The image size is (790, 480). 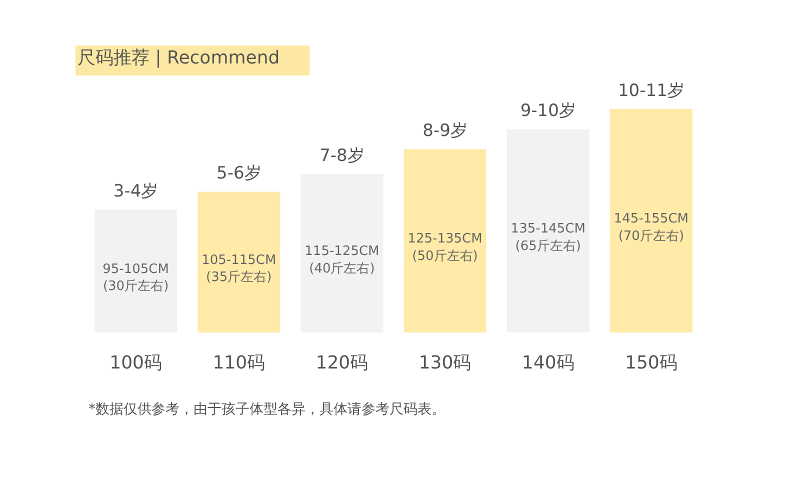 I want to click on x-tick-label: 150码, so click(x=651, y=363).